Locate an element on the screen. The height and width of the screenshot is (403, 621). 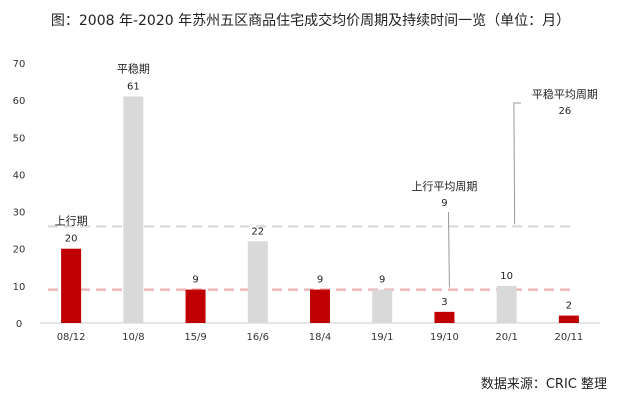
y-tick-label: 10 is located at coordinates (19, 287).